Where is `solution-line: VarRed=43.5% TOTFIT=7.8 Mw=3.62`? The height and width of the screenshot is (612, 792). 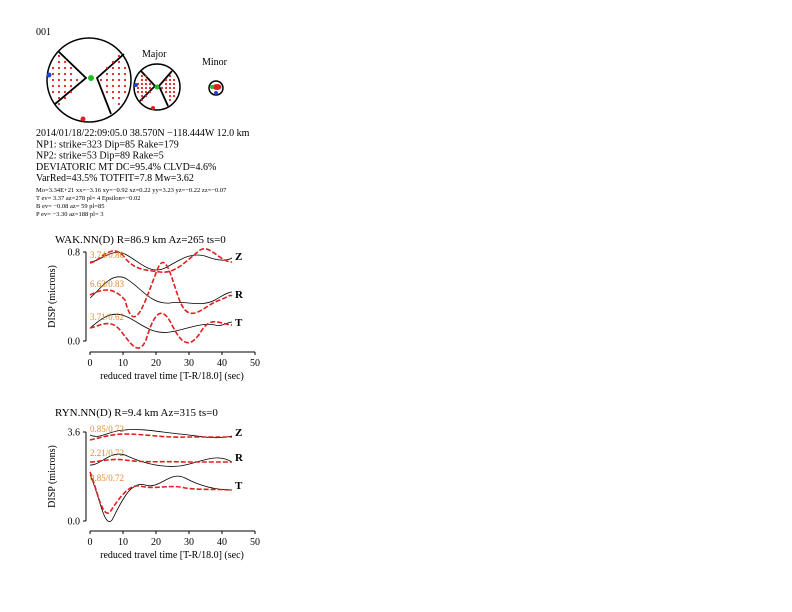
solution-line: VarRed=43.5% TOTFIT=7.8 Mw=3.62 is located at coordinates (115, 178).